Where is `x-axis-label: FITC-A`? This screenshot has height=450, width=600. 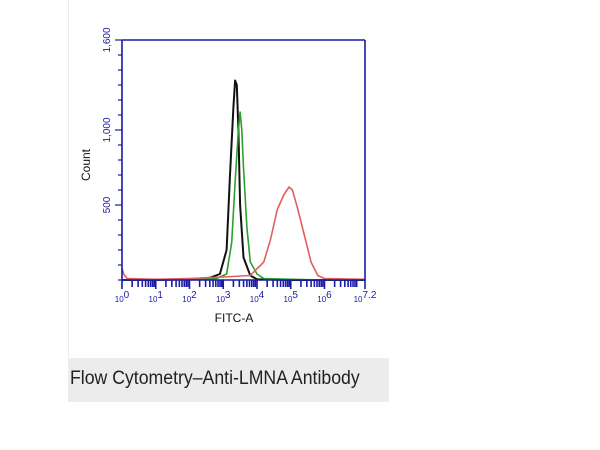
x-axis-label: FITC-A is located at coordinates (234, 318).